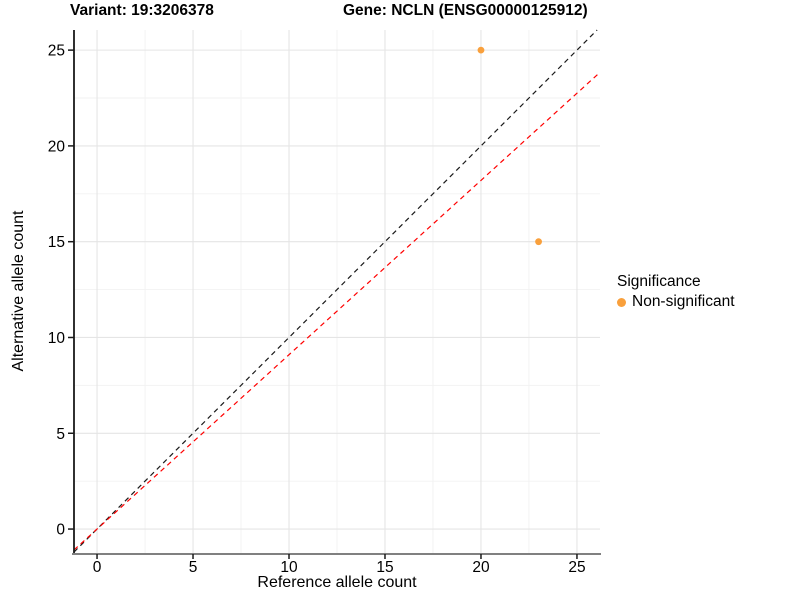 Image resolution: width=800 pixels, height=600 pixels. What do you see at coordinates (56, 242) in the screenshot?
I see `y-tick-label: 15` at bounding box center [56, 242].